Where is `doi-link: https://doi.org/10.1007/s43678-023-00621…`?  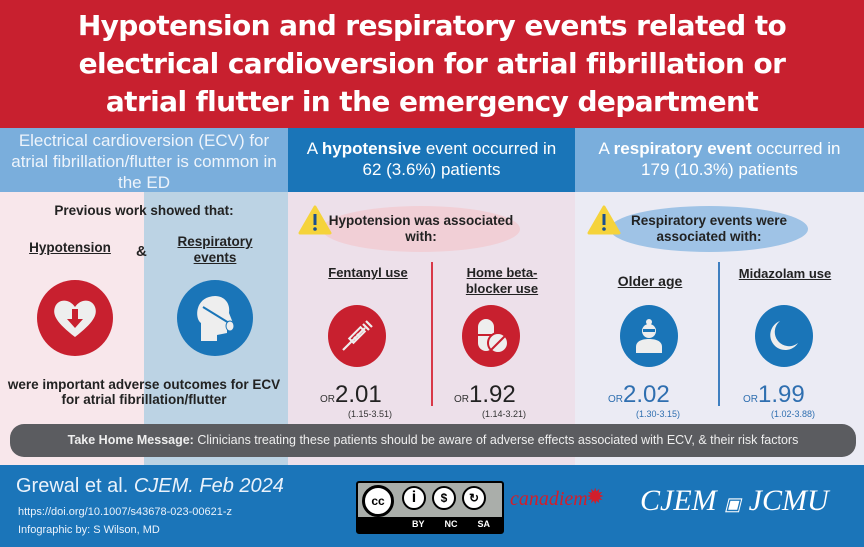 doi-link: https://doi.org/10.1007/s43678-023-00621… is located at coordinates (125, 512).